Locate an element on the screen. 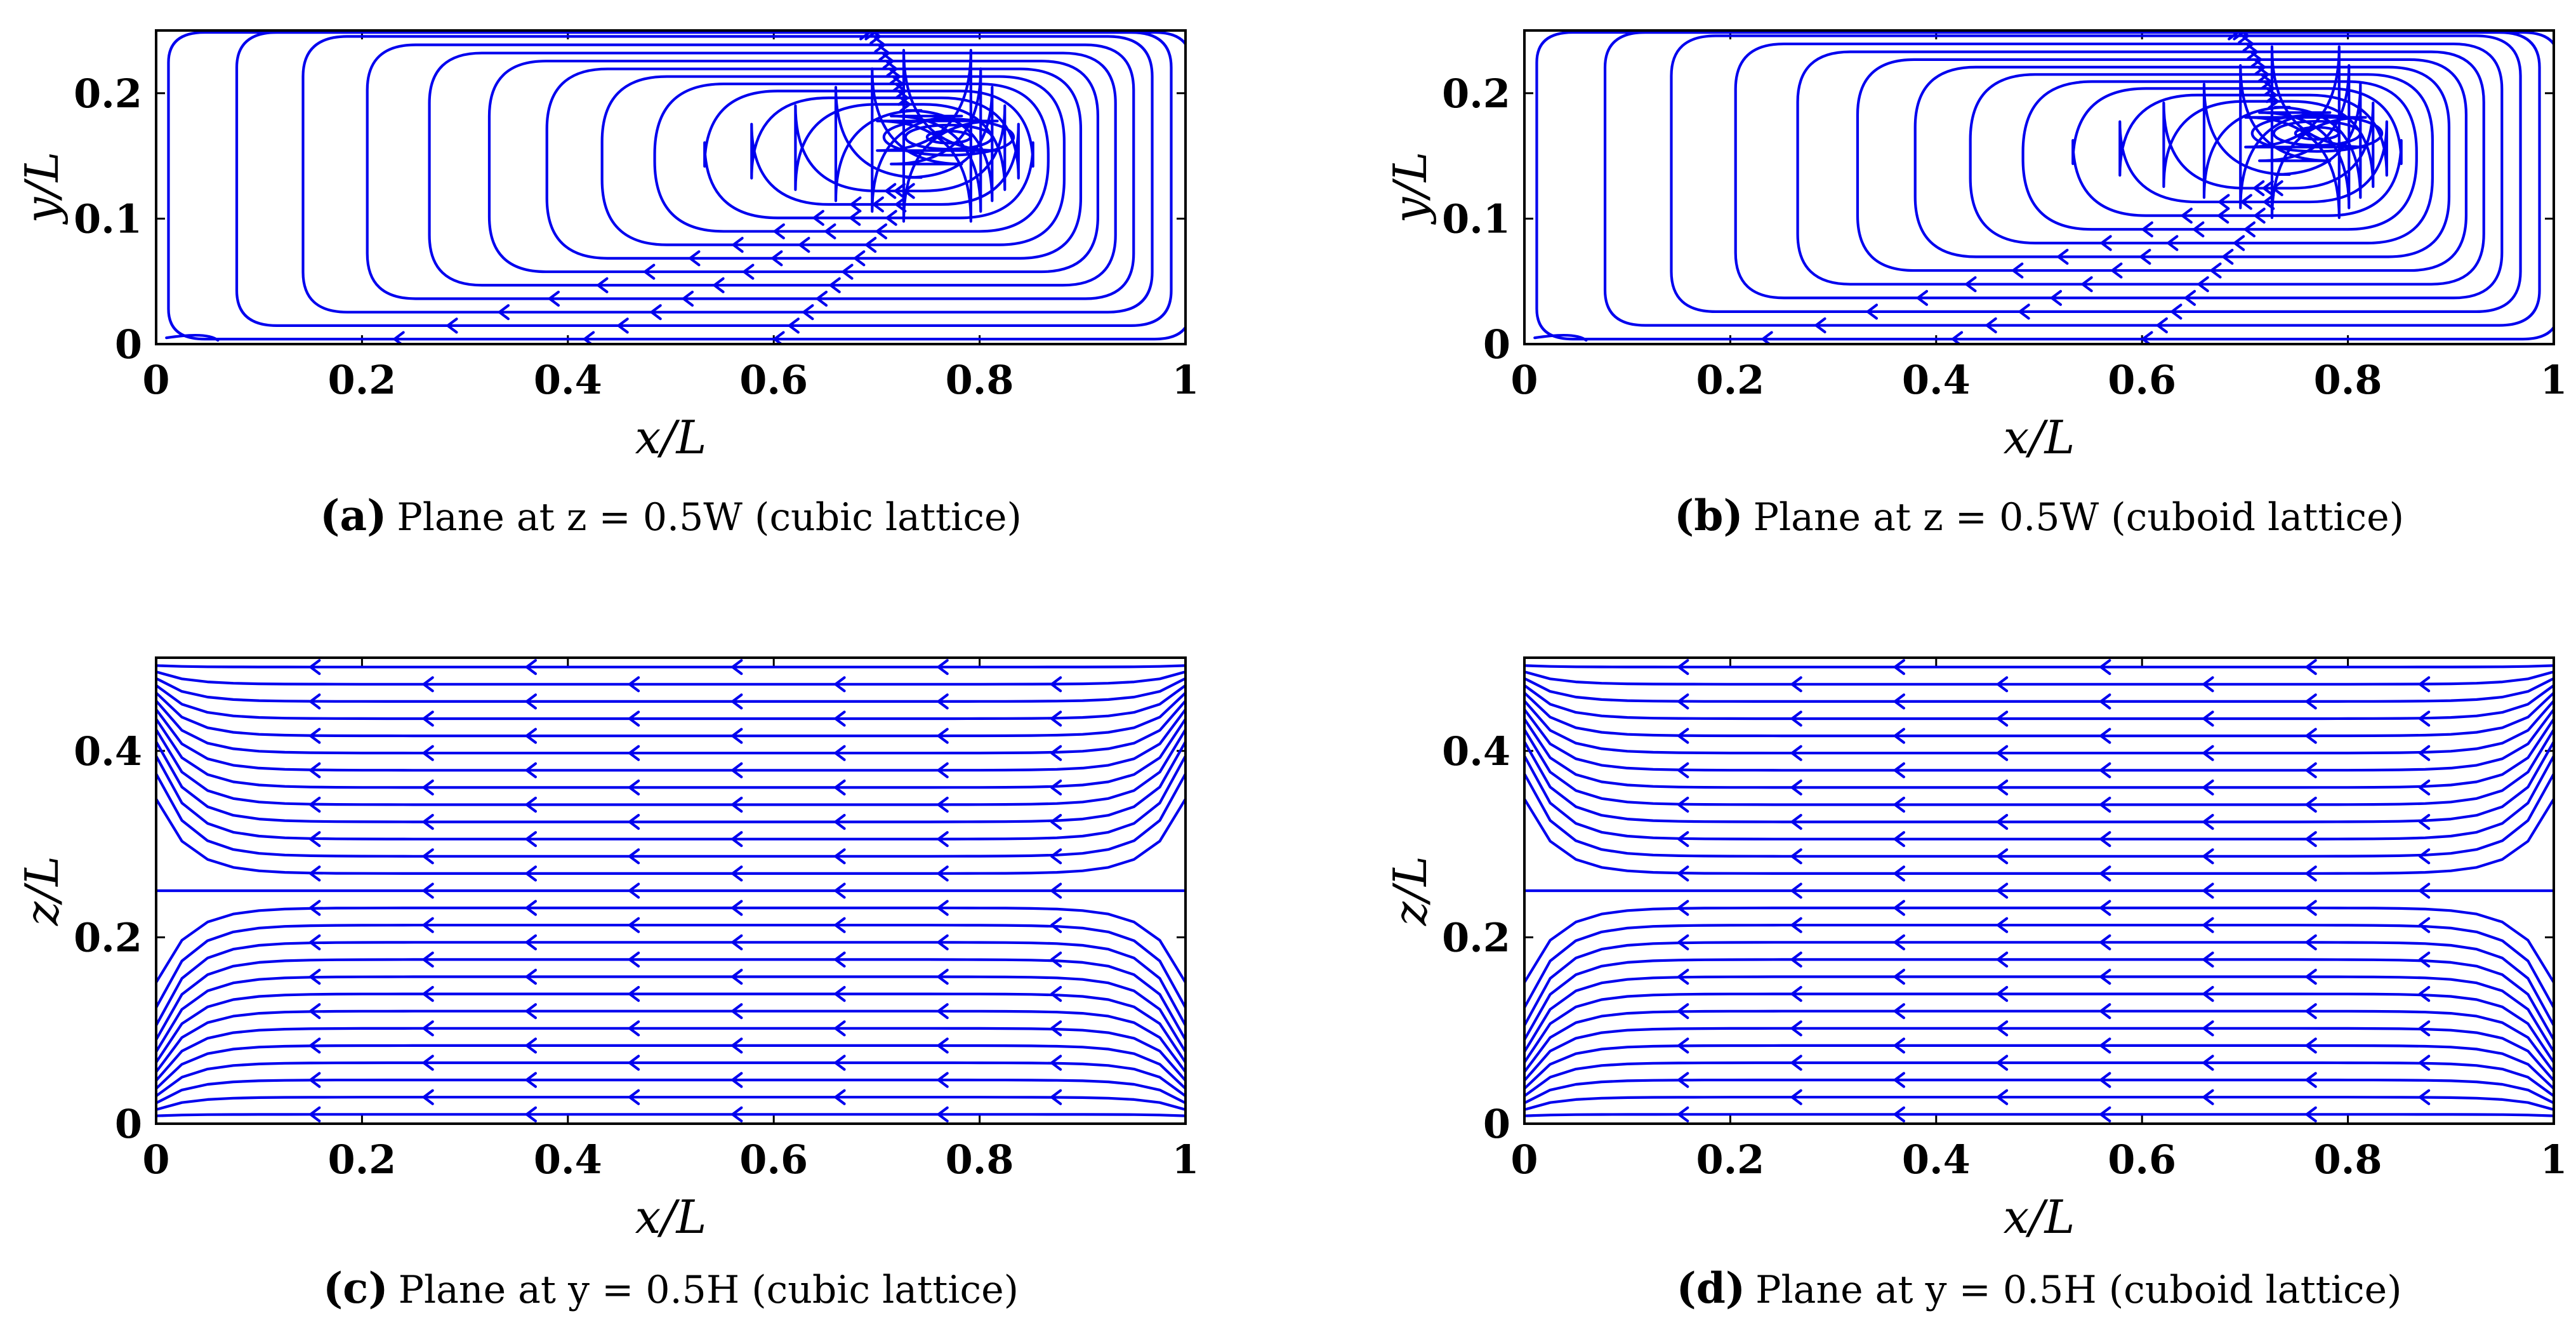 This screenshot has height=1344, width=2576. caption-text: Plane at y = 0.5H (cubic lattice) is located at coordinates (709, 1290).